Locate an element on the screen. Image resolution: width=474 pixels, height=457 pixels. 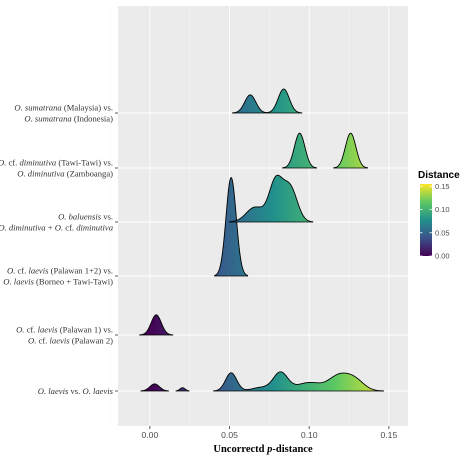
y-tick-label-balu-diminutiva: O. baluensis vs. is located at coordinates (85, 217).